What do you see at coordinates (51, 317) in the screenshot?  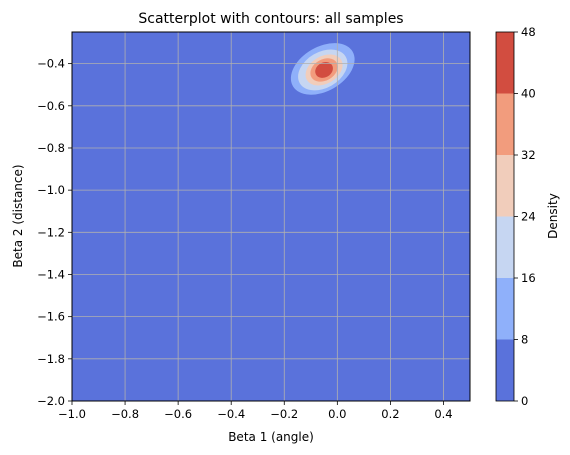 I see `y-tick-label: −1.6` at bounding box center [51, 317].